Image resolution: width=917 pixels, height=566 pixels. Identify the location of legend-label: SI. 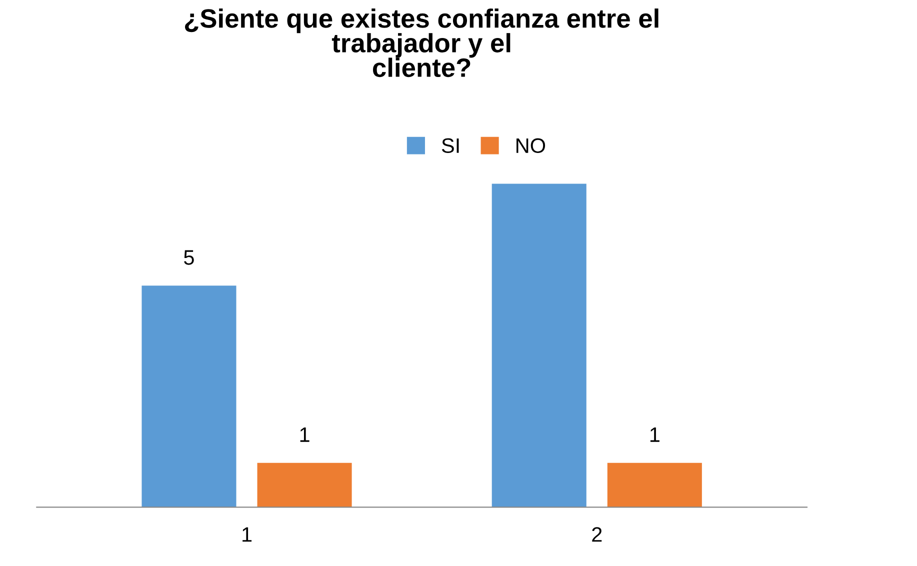
(450, 146).